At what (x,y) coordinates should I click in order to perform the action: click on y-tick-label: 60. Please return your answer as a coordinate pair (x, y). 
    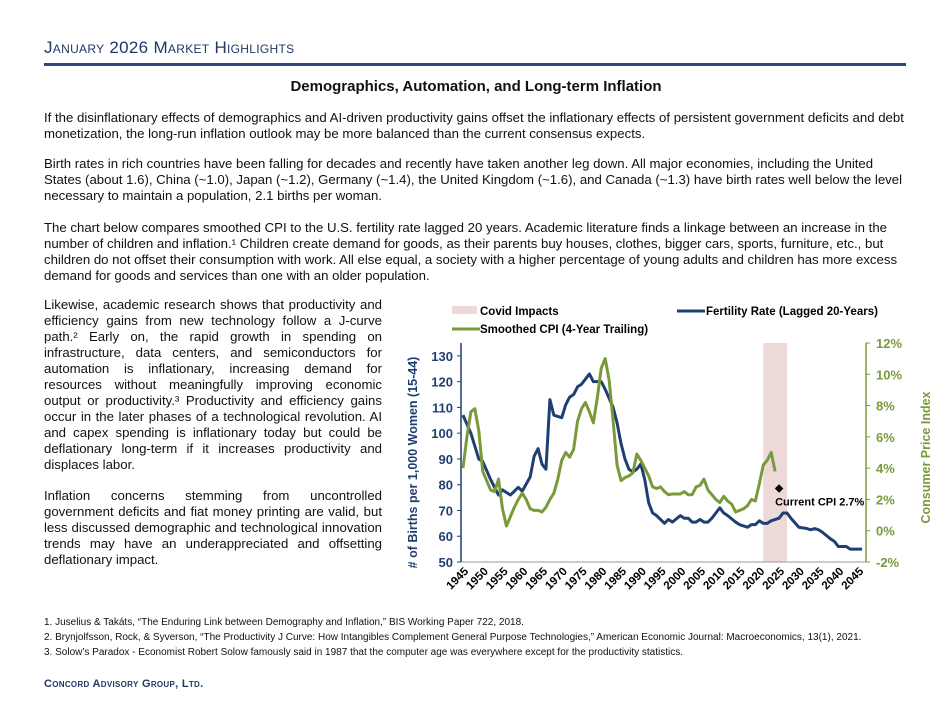
    Looking at the image, I should click on (446, 536).